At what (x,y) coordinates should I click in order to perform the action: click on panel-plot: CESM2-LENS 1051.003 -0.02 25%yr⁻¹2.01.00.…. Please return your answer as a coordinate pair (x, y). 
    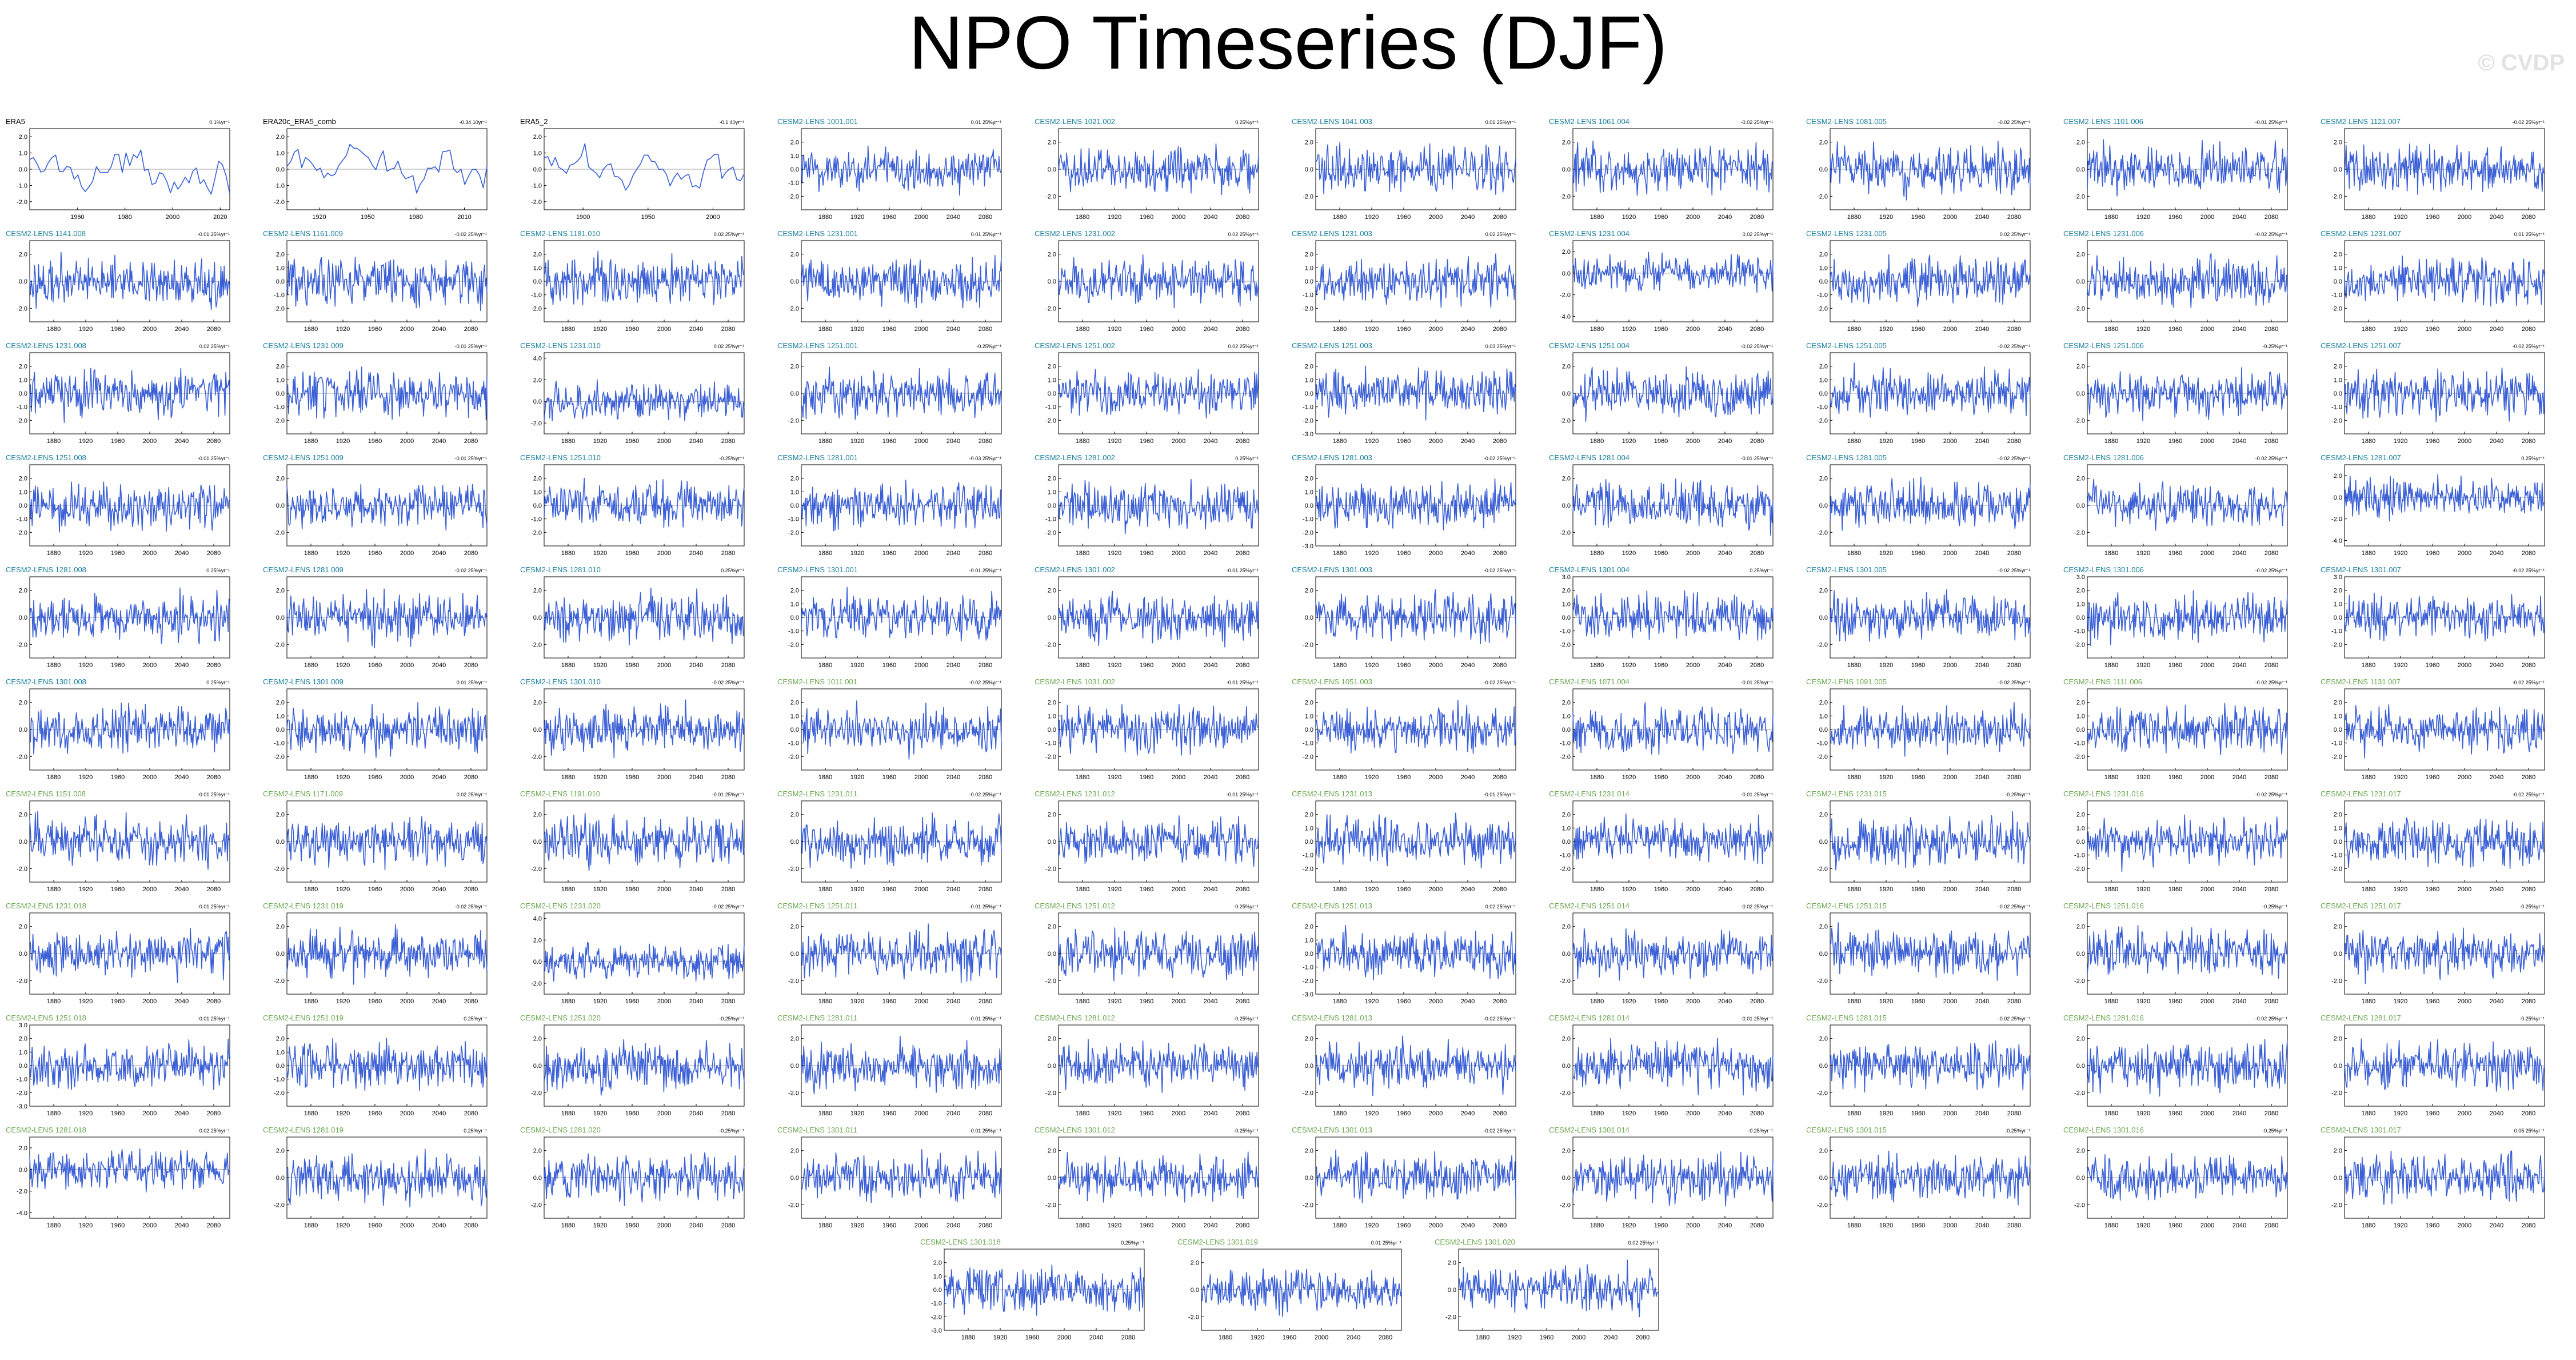
    Looking at the image, I should click on (1404, 729).